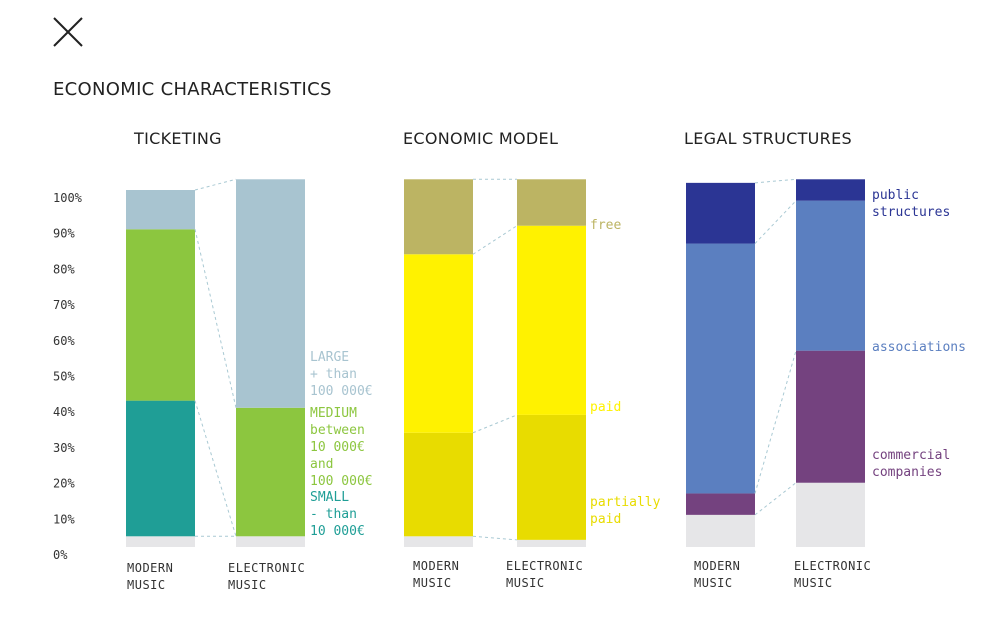  I want to click on series-label-commercial: commercial, so click(911, 455).